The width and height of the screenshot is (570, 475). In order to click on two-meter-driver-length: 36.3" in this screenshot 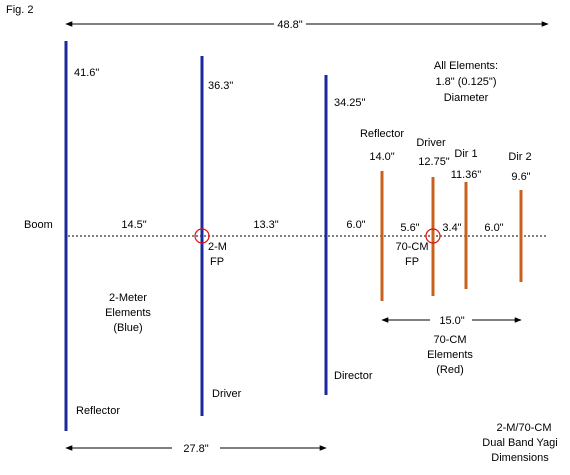, I will do `click(220, 86)`.